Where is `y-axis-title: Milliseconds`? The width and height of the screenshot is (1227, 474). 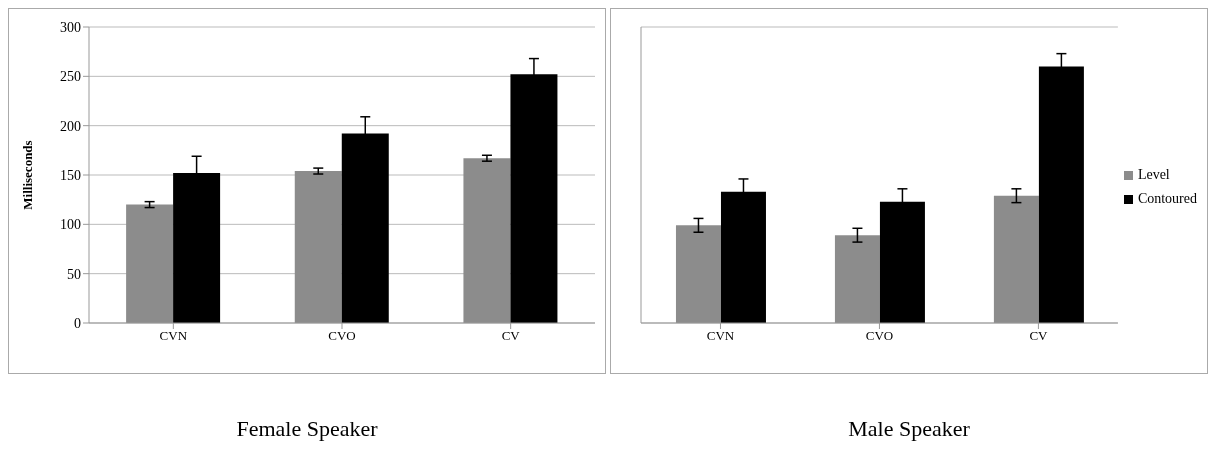
y-axis-title: Milliseconds is located at coordinates (27, 175).